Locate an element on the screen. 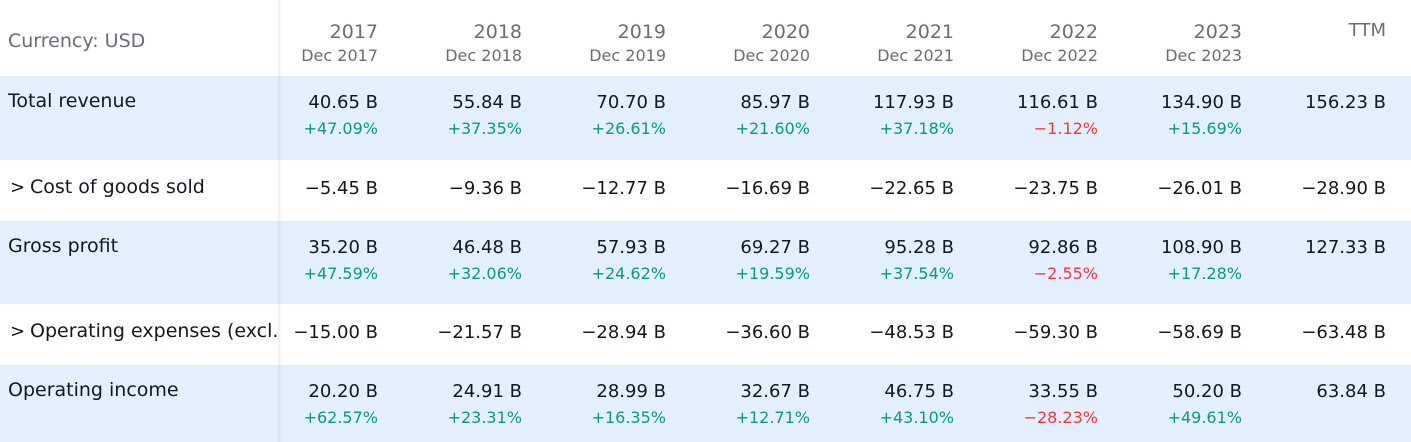  cell-value: −16.69 B is located at coordinates (767, 188).